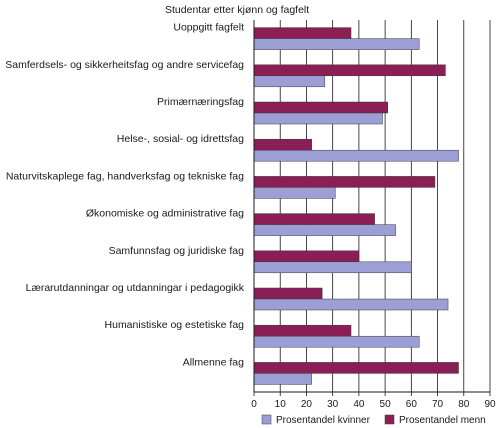  I want to click on category-label: Helse-, sosial- og idrettsfag, so click(180, 139).